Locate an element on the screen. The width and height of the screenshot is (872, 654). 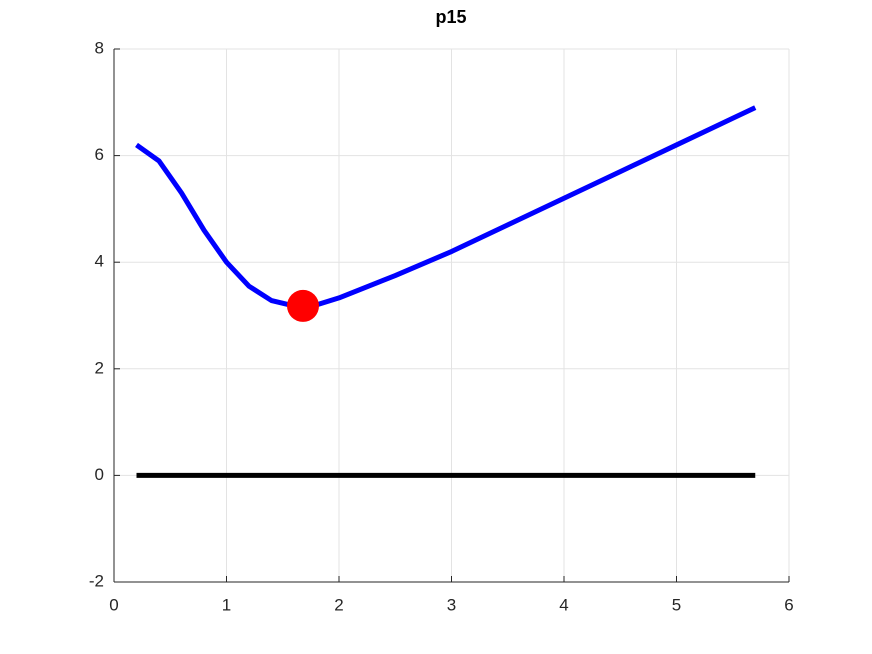
x-tick-label: 0 is located at coordinates (113, 604).